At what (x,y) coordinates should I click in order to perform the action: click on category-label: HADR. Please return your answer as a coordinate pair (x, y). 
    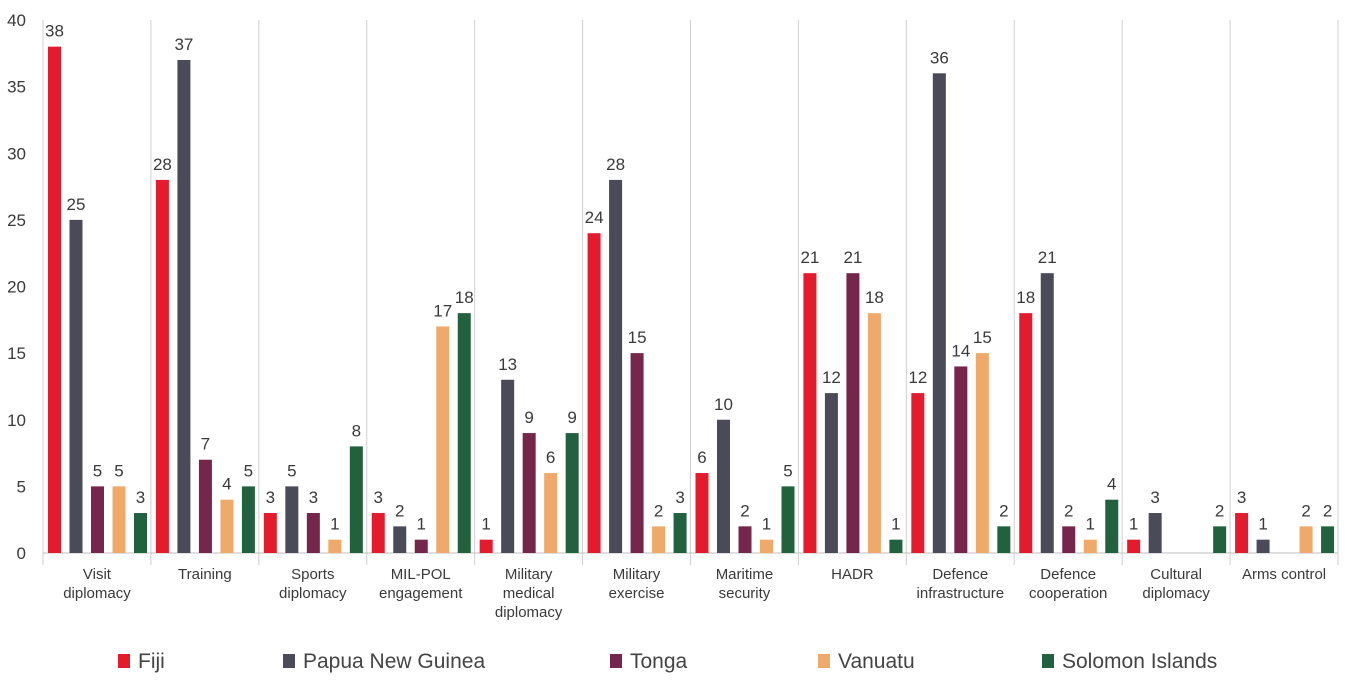
    Looking at the image, I should click on (852, 574).